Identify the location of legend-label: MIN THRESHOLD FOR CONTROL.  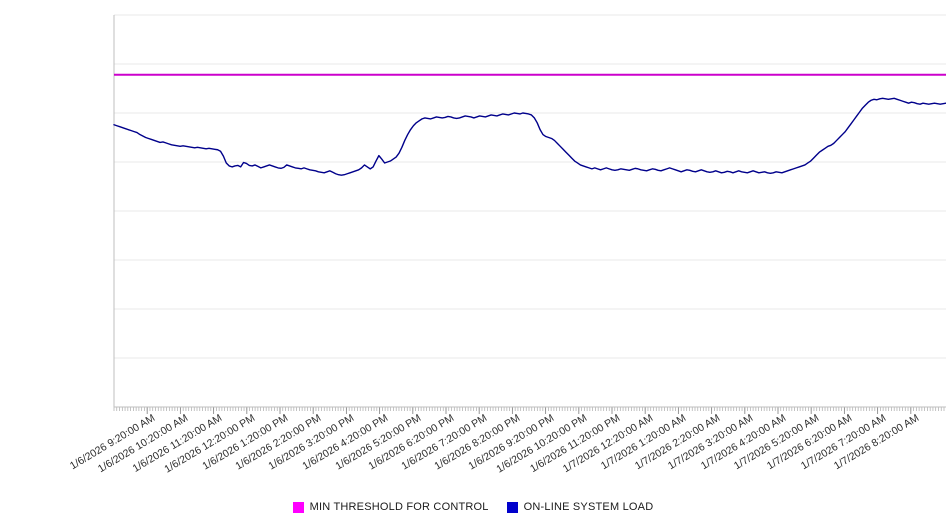
(399, 507).